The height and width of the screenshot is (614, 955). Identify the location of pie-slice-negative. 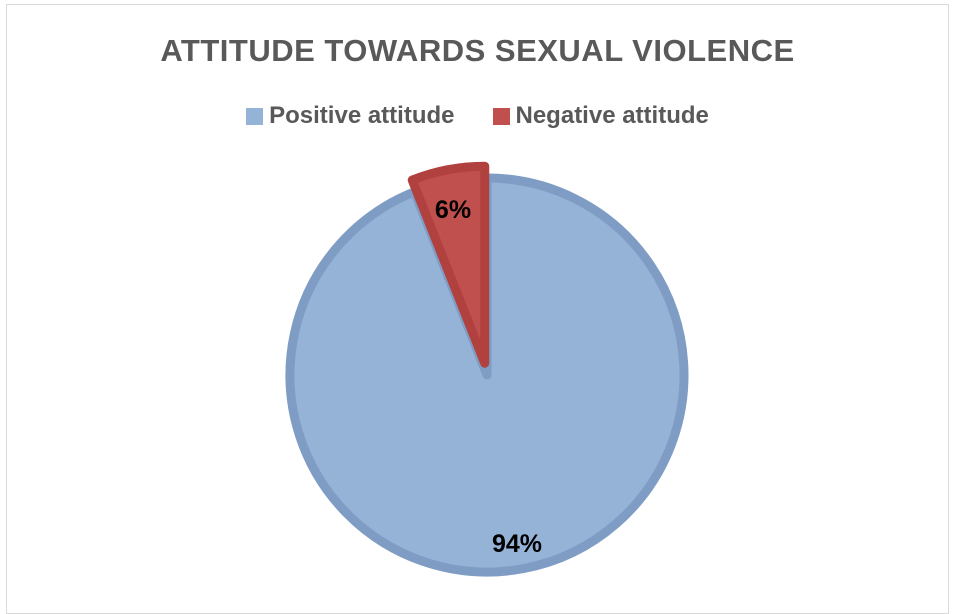
(448, 264).